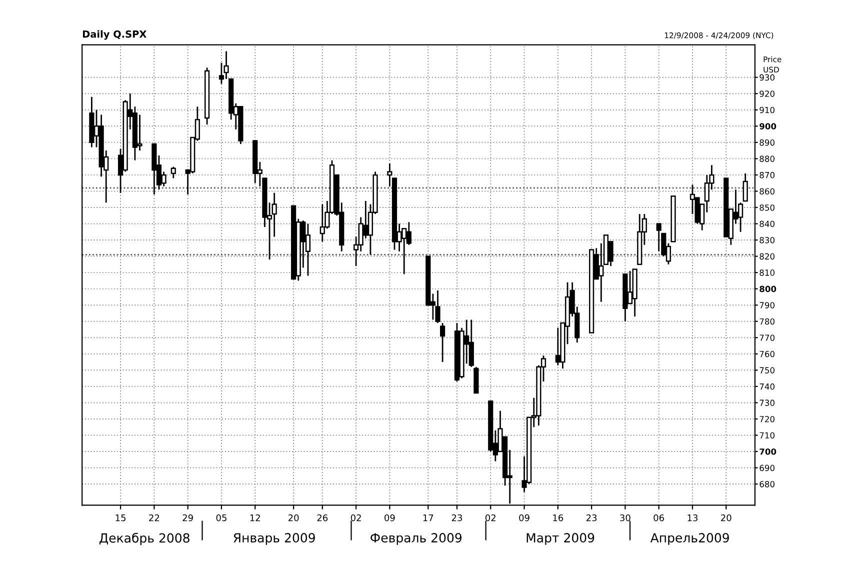 This screenshot has height=567, width=855. I want to click on text: Март 2009, so click(560, 539).